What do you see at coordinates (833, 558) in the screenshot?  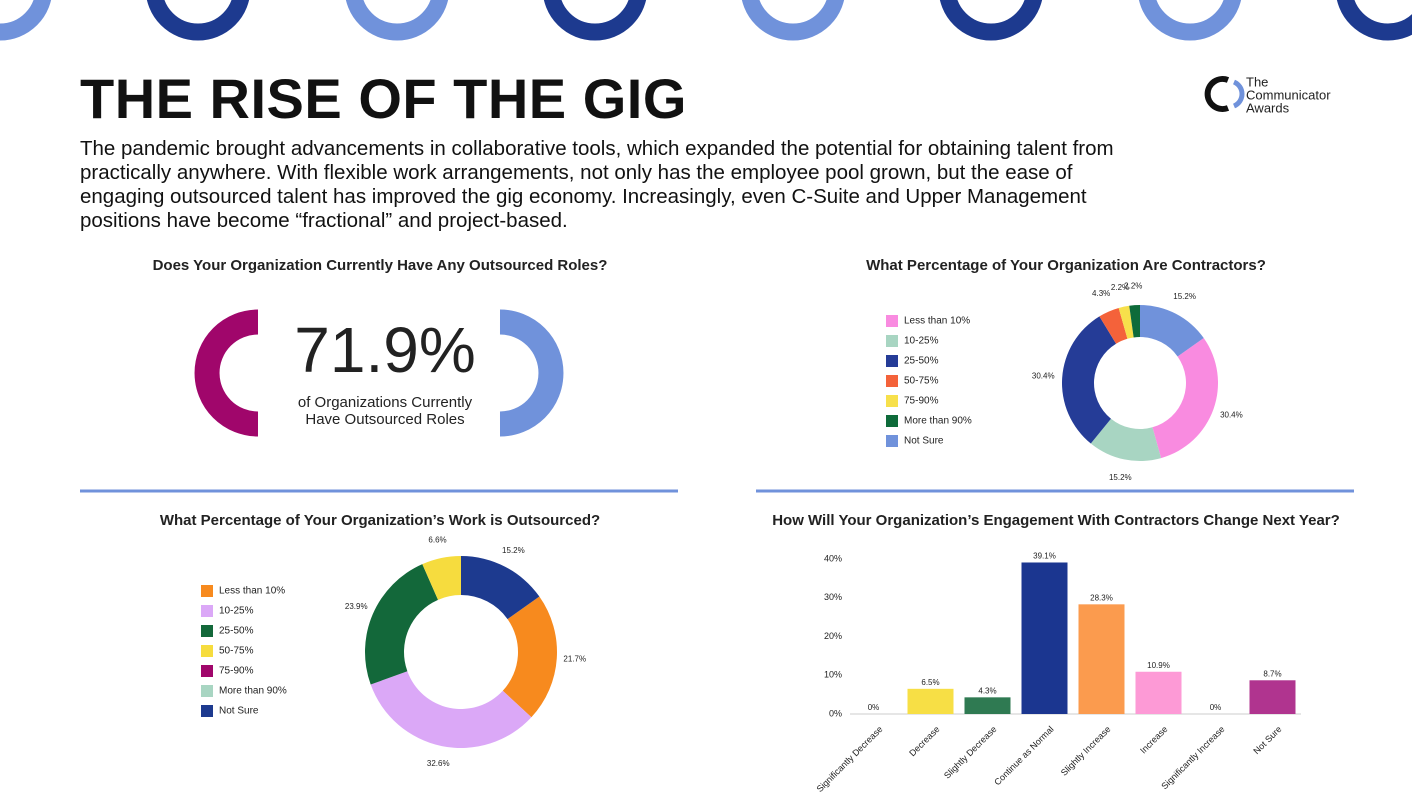 I see `y-tick-label: 40%` at bounding box center [833, 558].